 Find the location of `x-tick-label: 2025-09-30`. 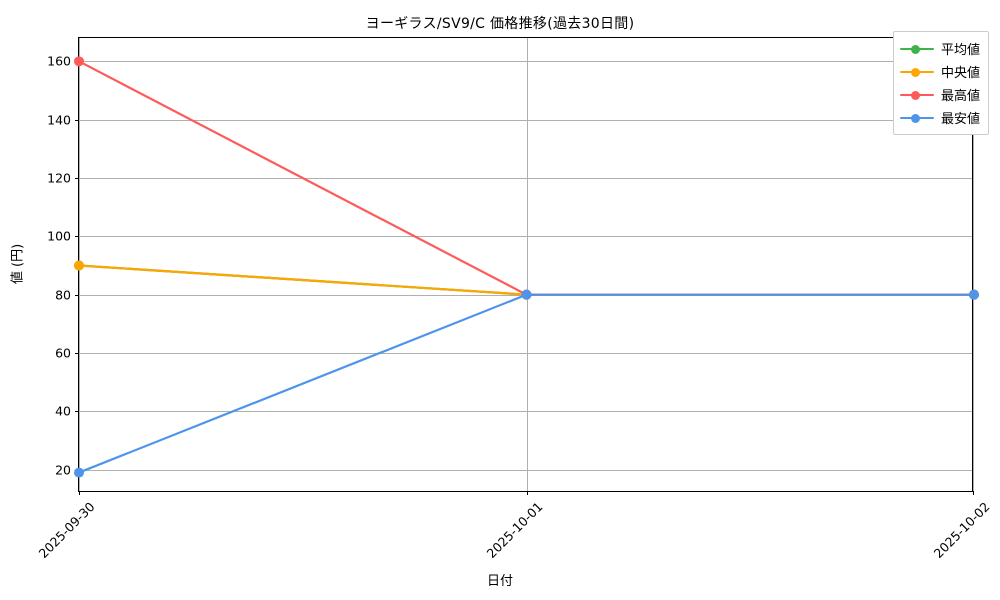

x-tick-label: 2025-09-30 is located at coordinates (66, 530).